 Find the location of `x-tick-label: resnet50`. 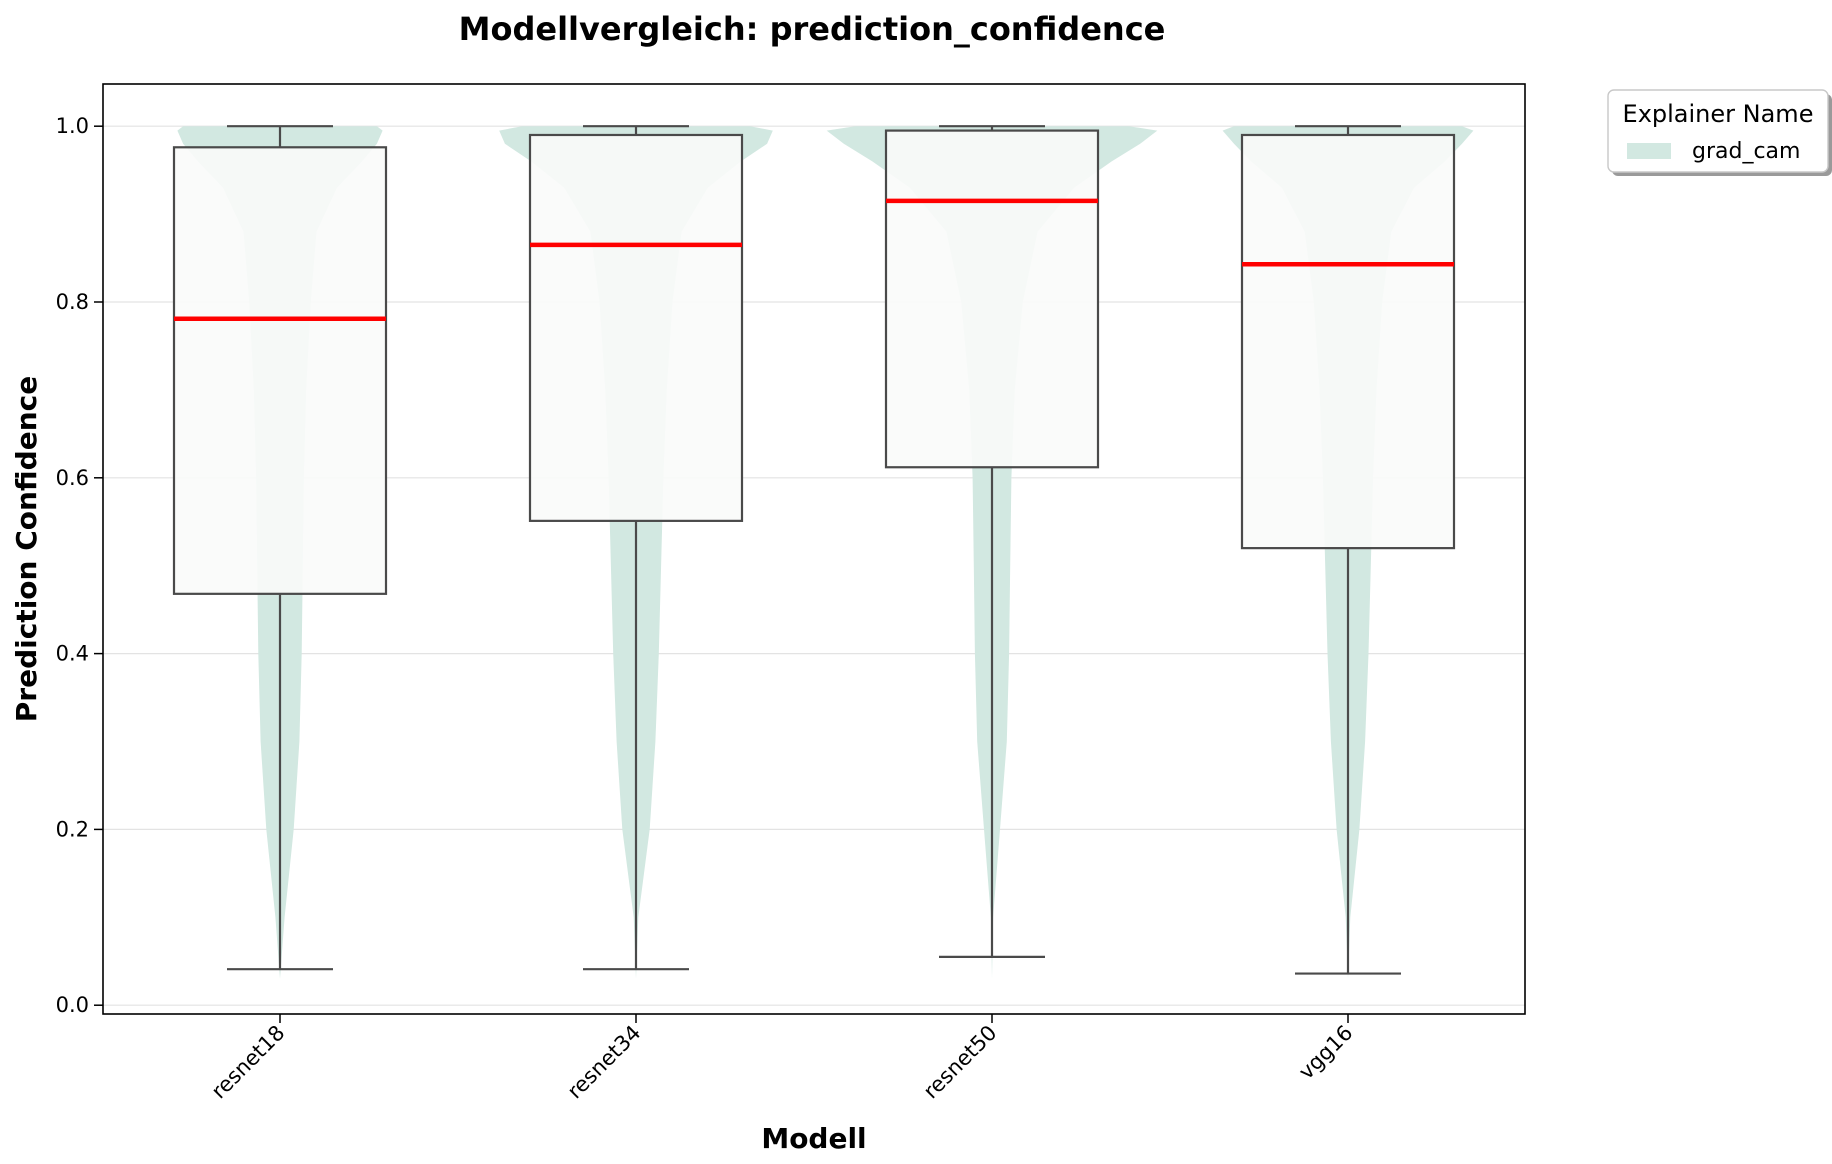

x-tick-label: resnet50 is located at coordinates (960, 1062).